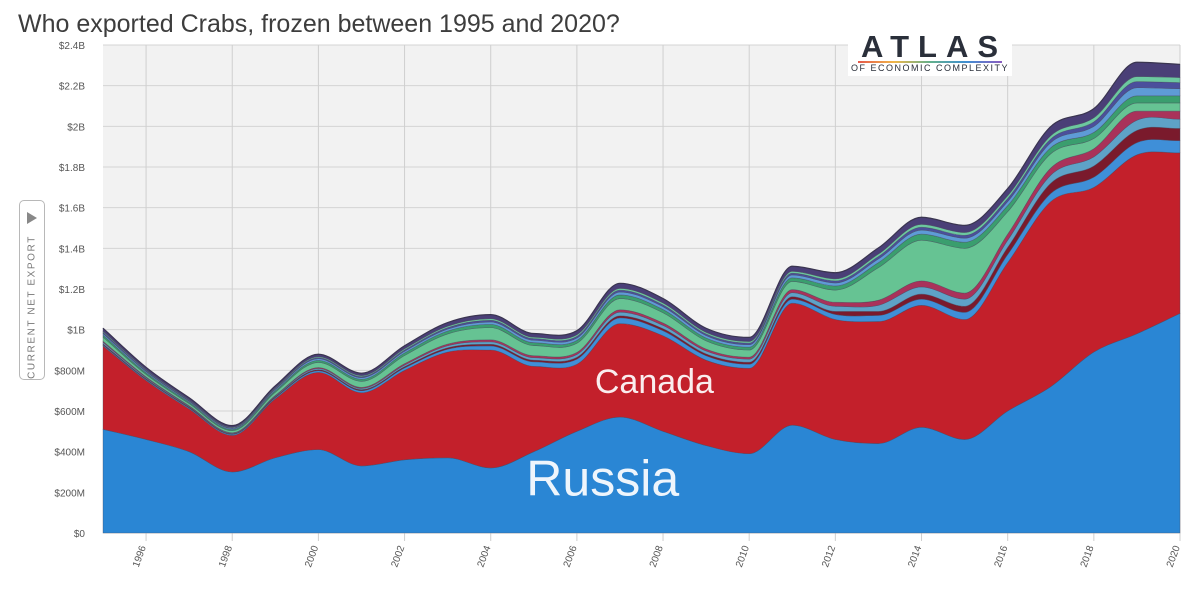  Describe the element at coordinates (69, 412) in the screenshot. I see `y-tick-label: $600M` at that location.